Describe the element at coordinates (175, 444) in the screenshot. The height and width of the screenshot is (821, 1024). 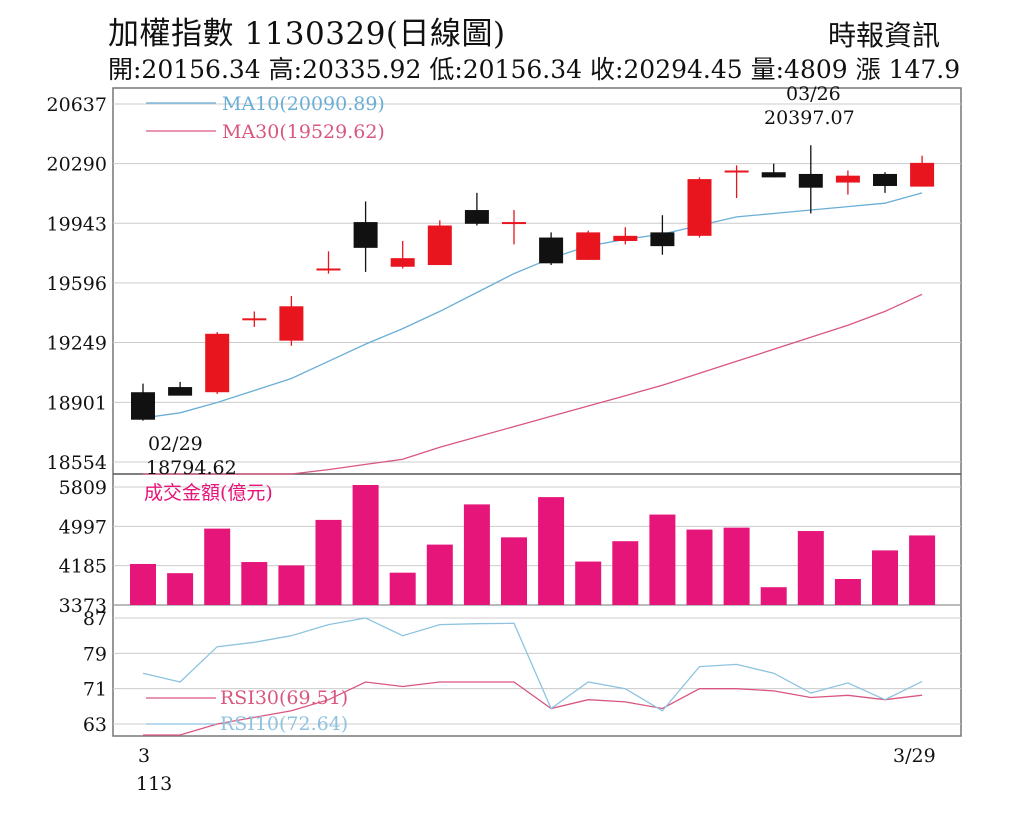
I see `low-date-annotation: 02/29` at that location.